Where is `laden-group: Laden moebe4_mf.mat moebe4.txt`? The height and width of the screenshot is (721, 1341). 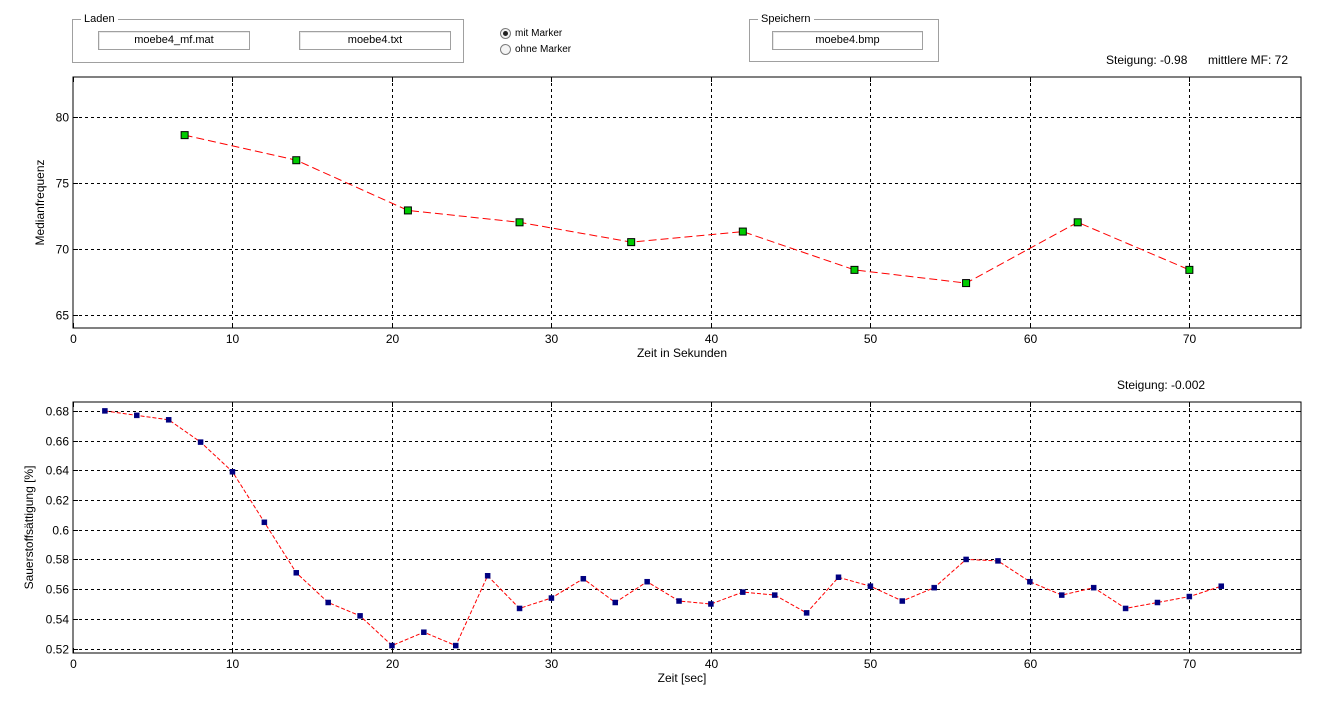 laden-group: Laden moebe4_mf.mat moebe4.txt is located at coordinates (268, 37).